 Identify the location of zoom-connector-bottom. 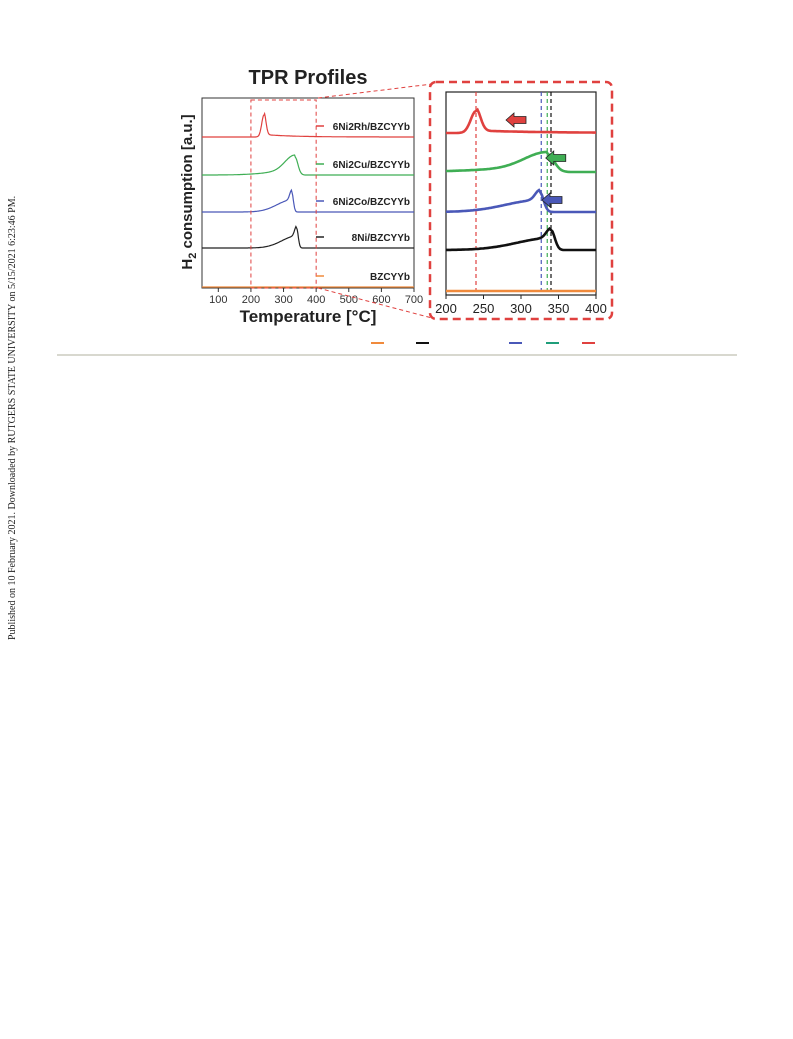
(375, 303).